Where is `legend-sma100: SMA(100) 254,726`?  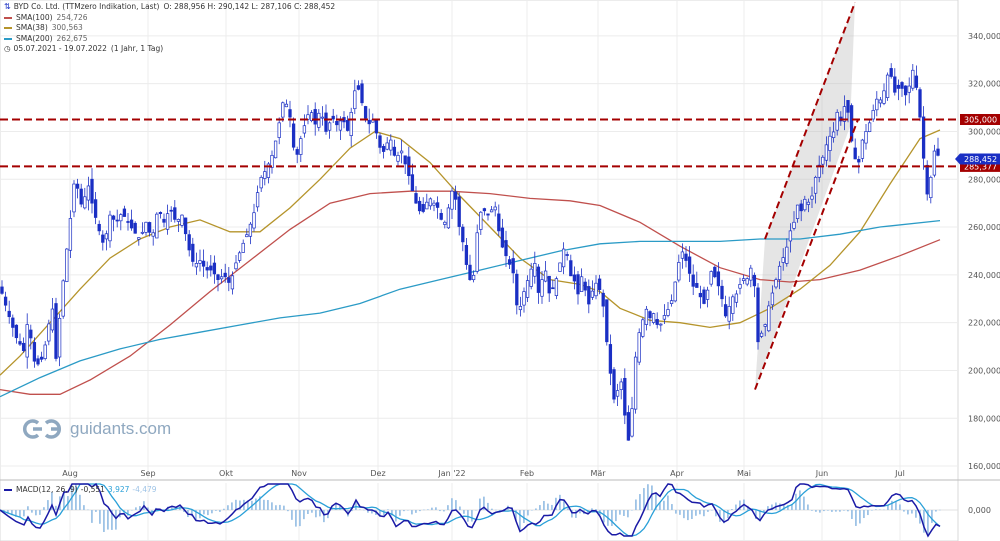
legend-sma100: SMA(100) 254,726 is located at coordinates (169, 18).